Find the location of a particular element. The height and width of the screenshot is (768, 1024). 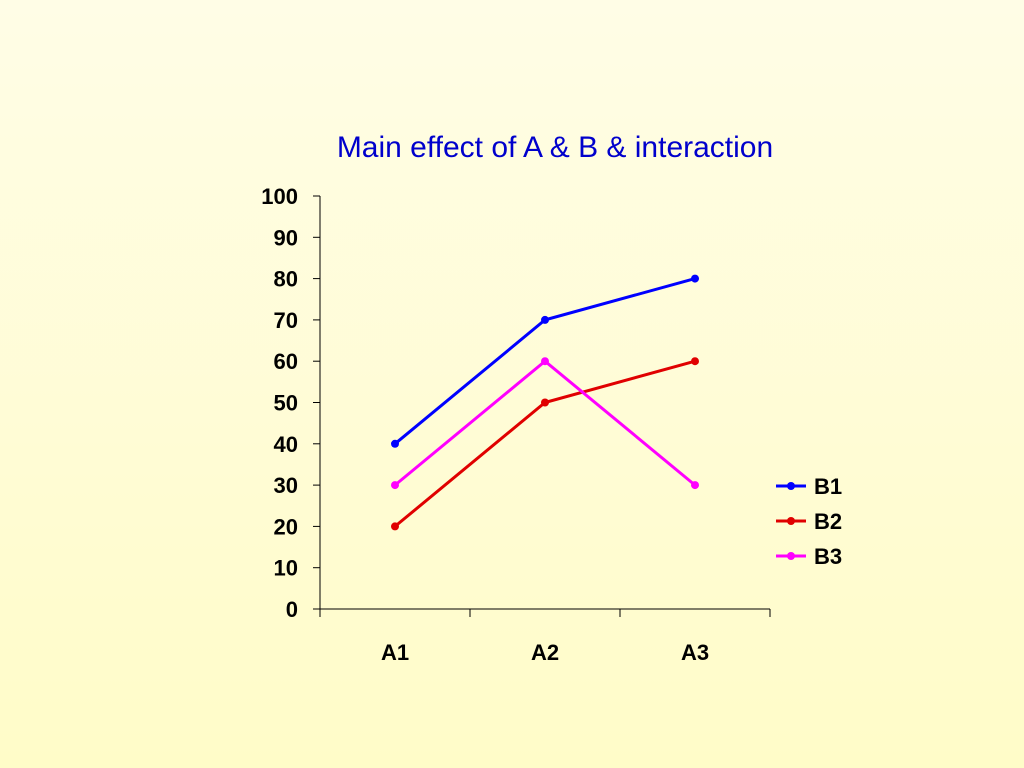

y-tick-label: 0 is located at coordinates (292, 609).